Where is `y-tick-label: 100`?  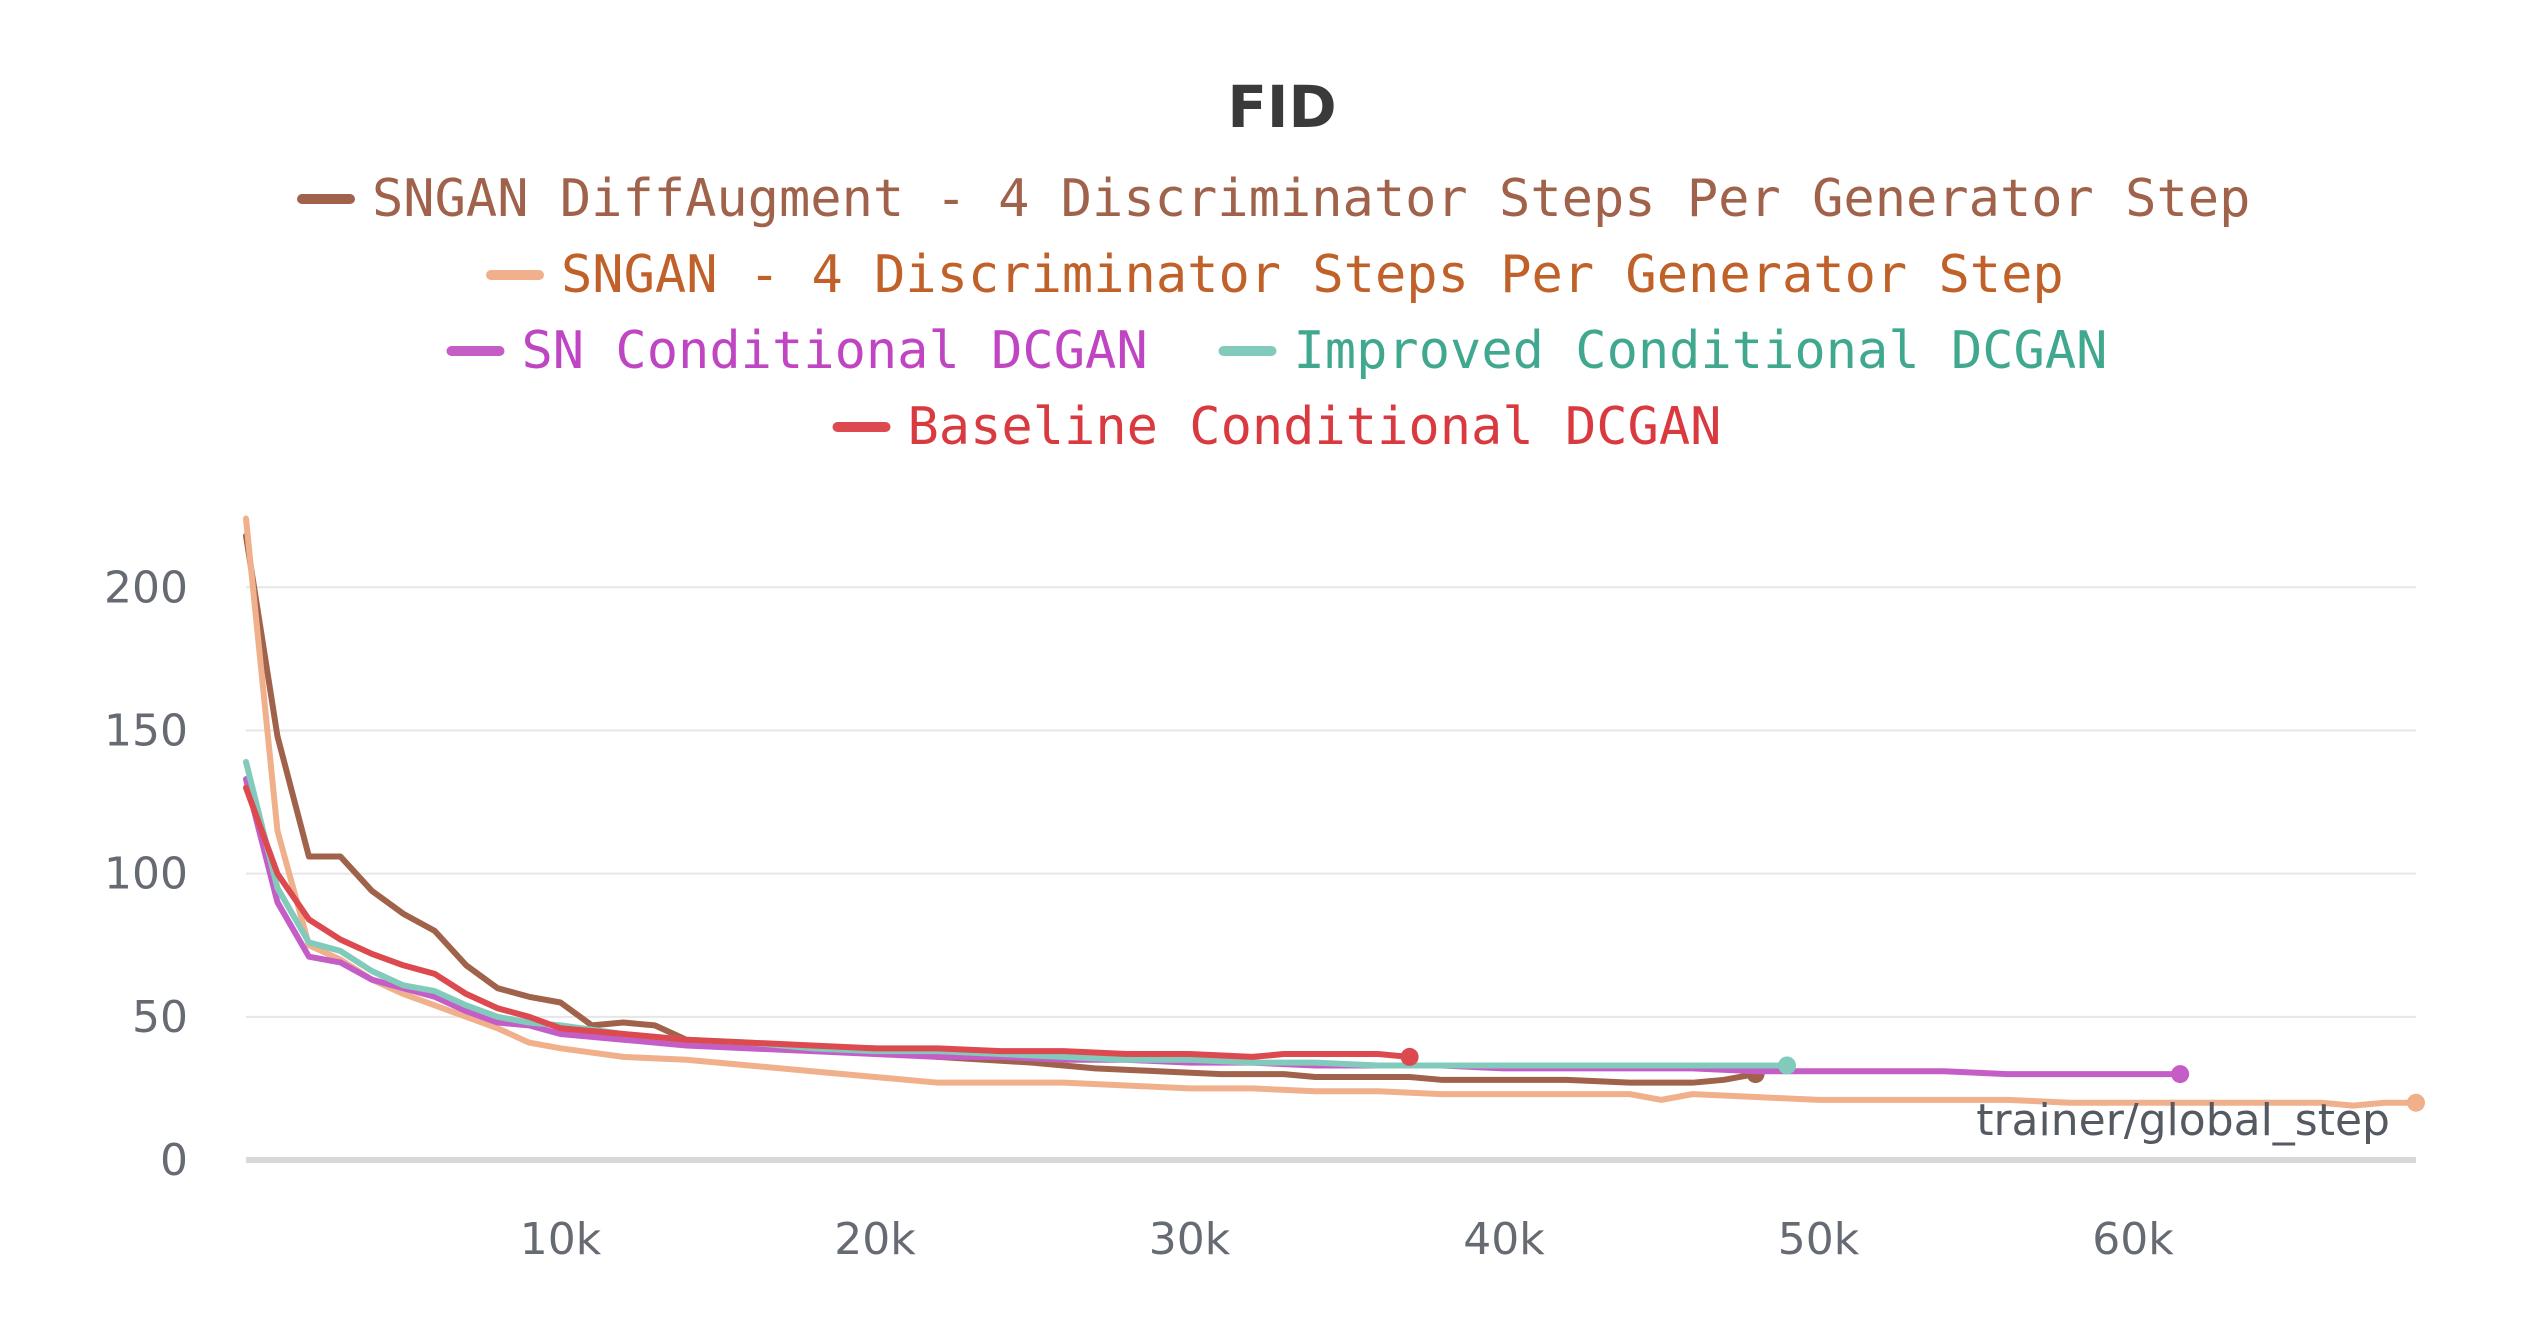
y-tick-label: 100 is located at coordinates (146, 874).